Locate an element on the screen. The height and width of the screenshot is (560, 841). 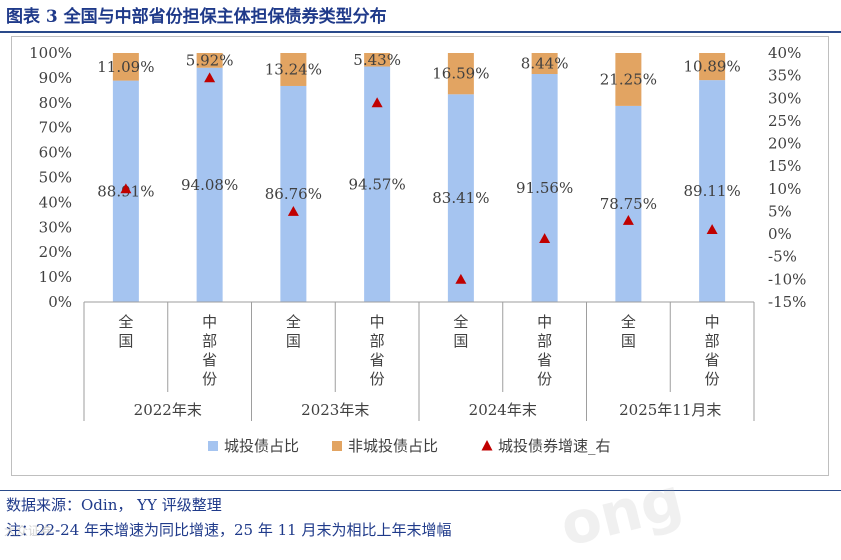
label-chengtou: 86.76% is located at coordinates (293, 194).